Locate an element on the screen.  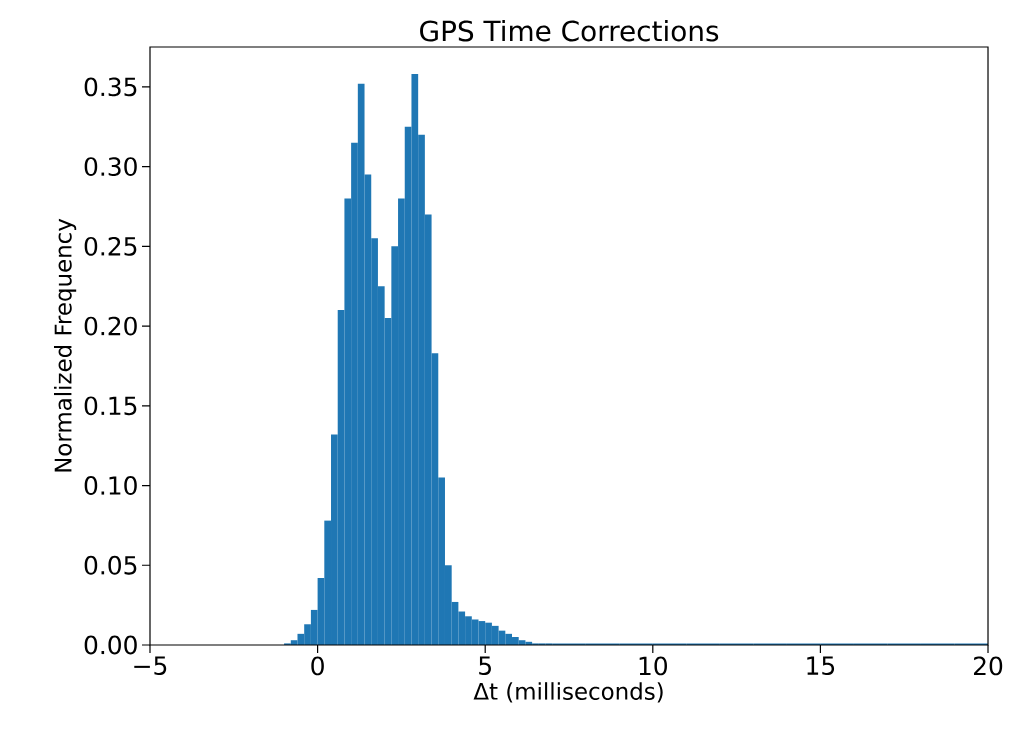
y-tick-label: 0.05 is located at coordinates (110, 565).